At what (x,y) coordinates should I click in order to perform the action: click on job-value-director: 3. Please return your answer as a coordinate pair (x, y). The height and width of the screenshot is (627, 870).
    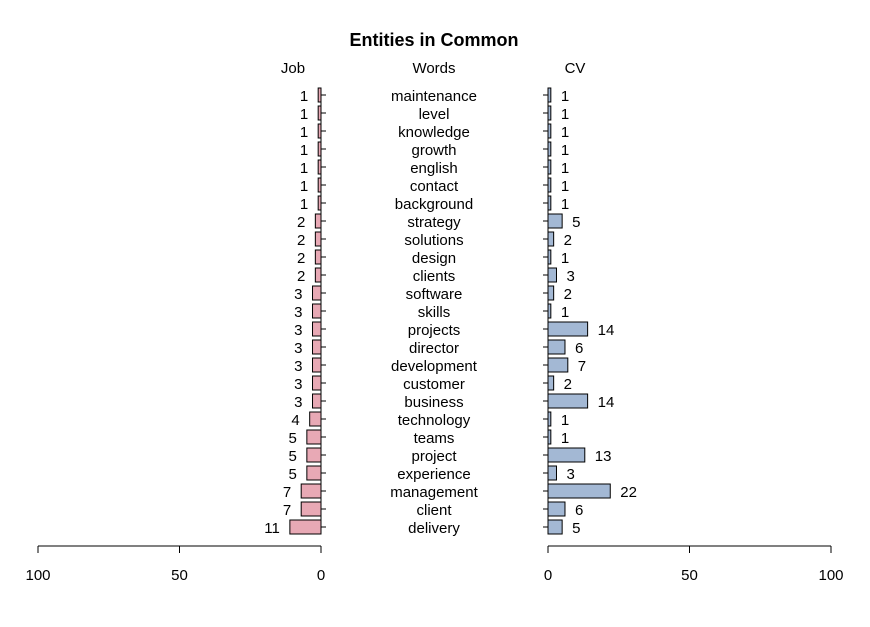
    Looking at the image, I should click on (298, 348).